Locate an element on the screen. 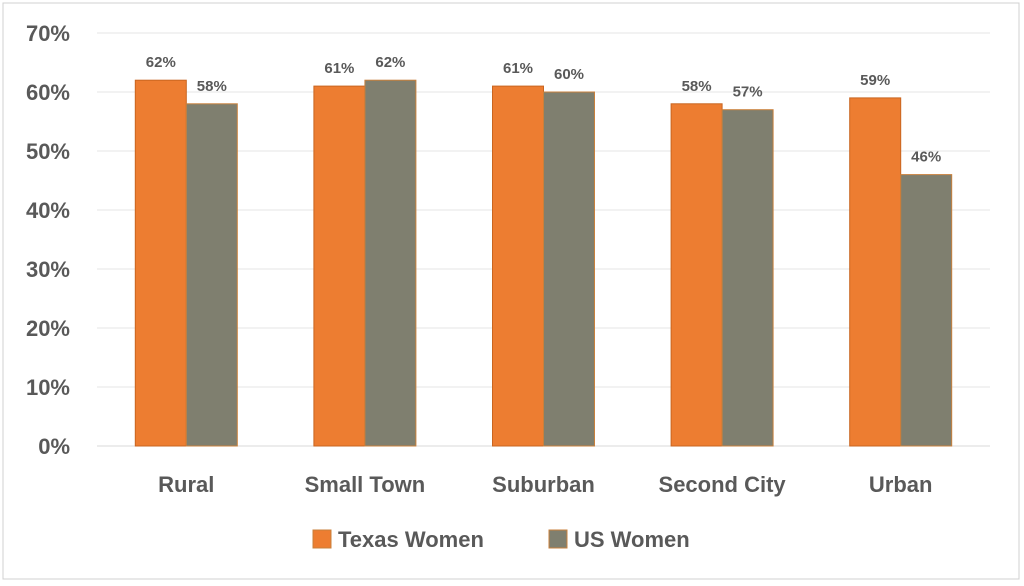  data-labels: 62% 58% 61% 62% 61% 60% 58% 57% 59% 46% is located at coordinates (543, 109).